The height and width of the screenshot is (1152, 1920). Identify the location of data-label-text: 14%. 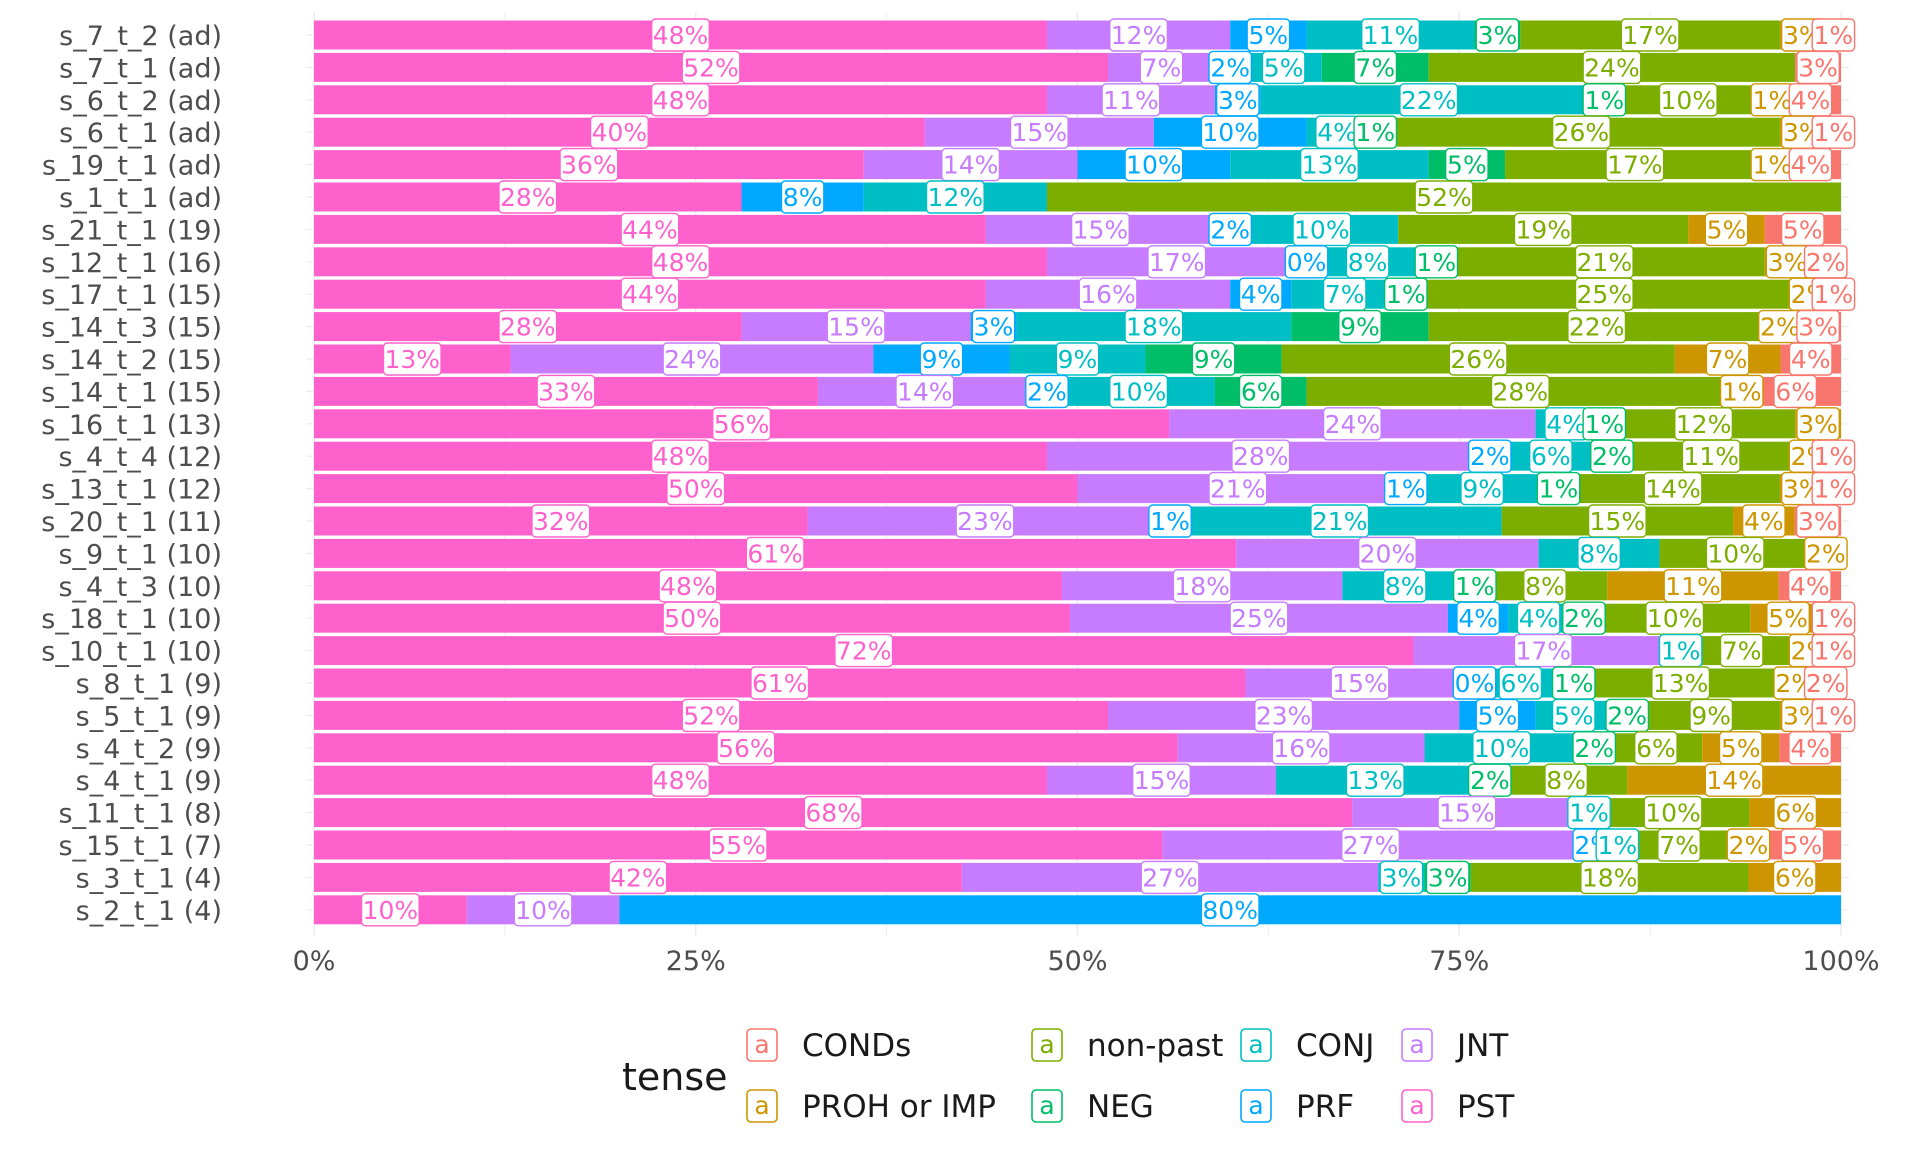
(1734, 780).